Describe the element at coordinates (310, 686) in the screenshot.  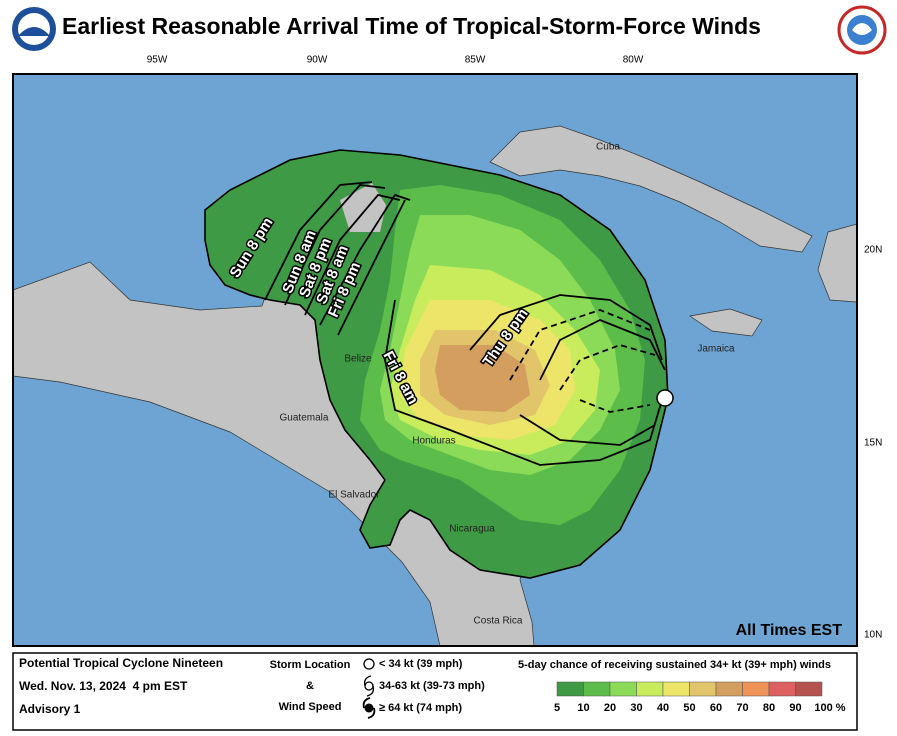
I see `ampersand: &` at that location.